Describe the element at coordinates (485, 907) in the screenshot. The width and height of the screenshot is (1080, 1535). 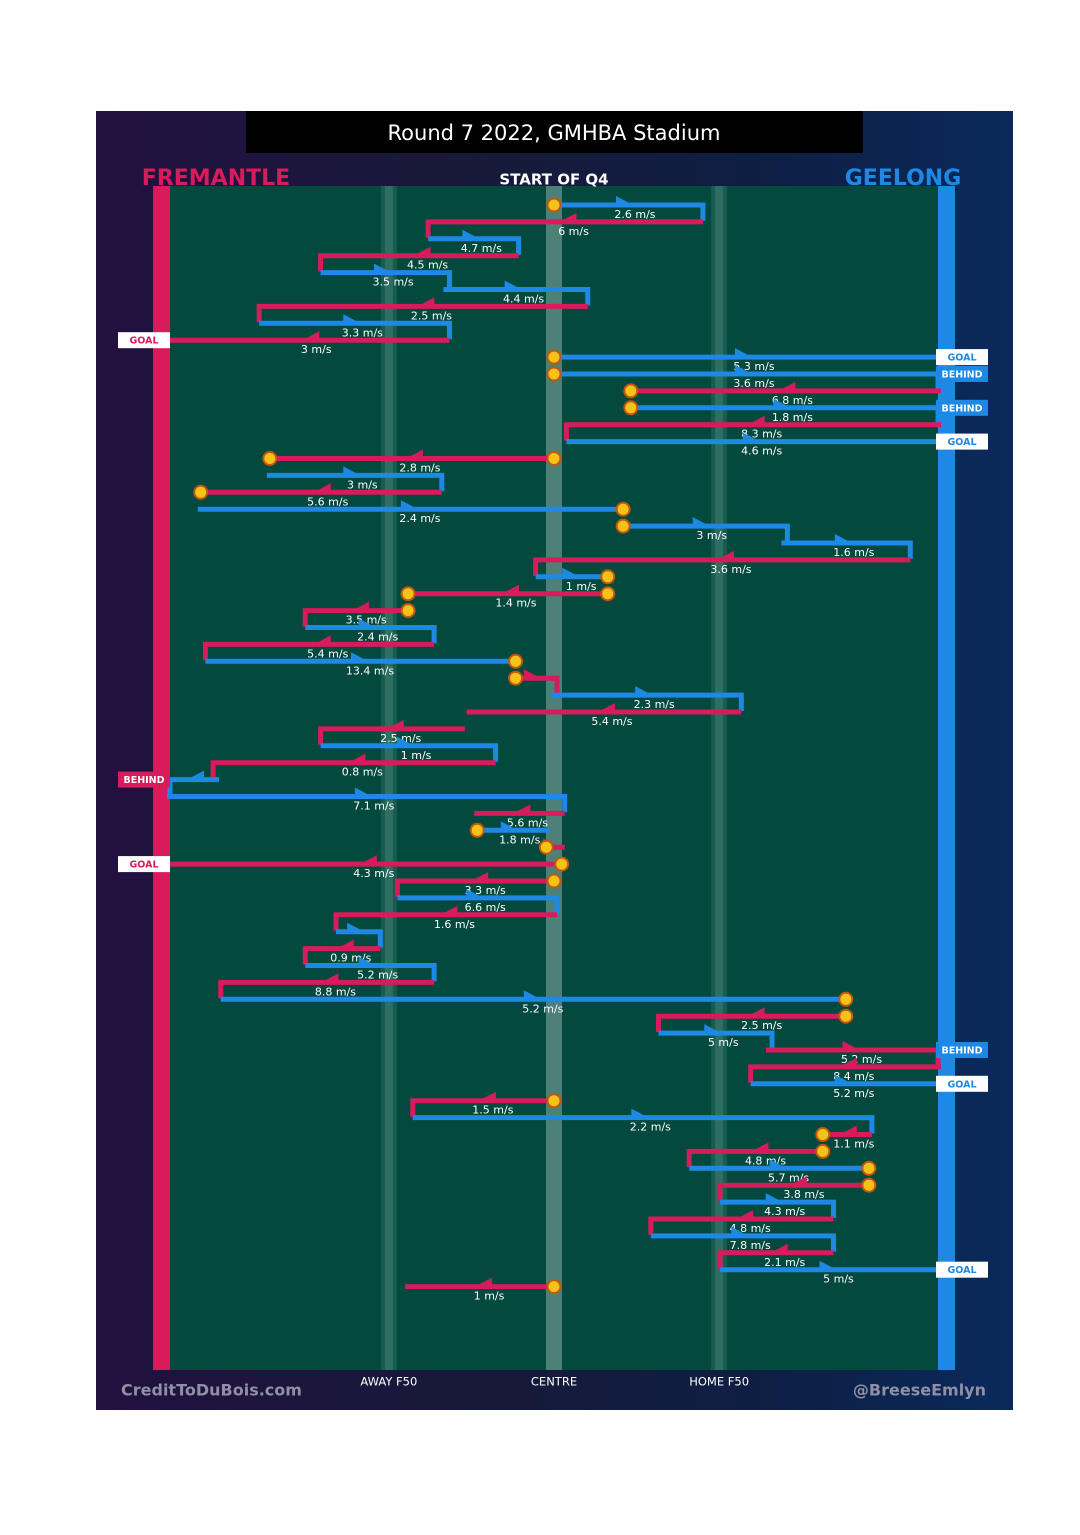
I see `speed-label: 6.6 m/s` at that location.